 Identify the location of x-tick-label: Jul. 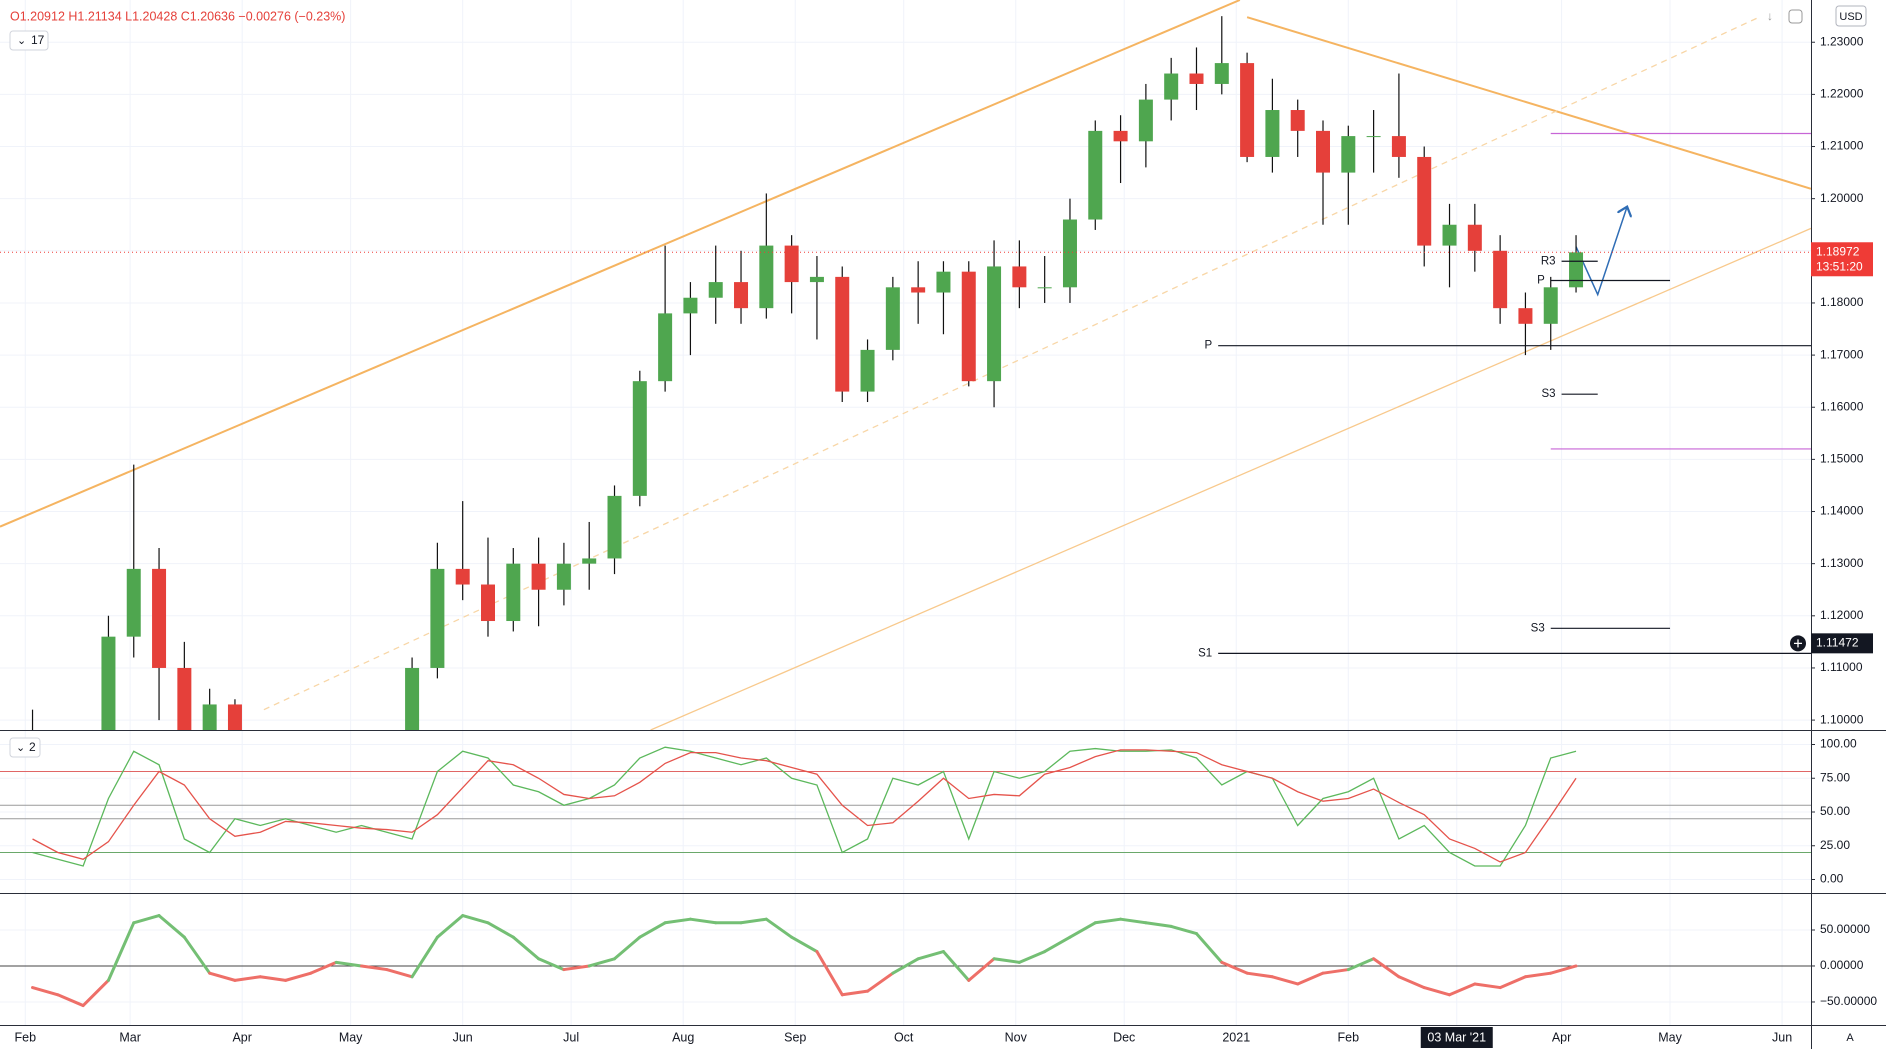
(571, 1037).